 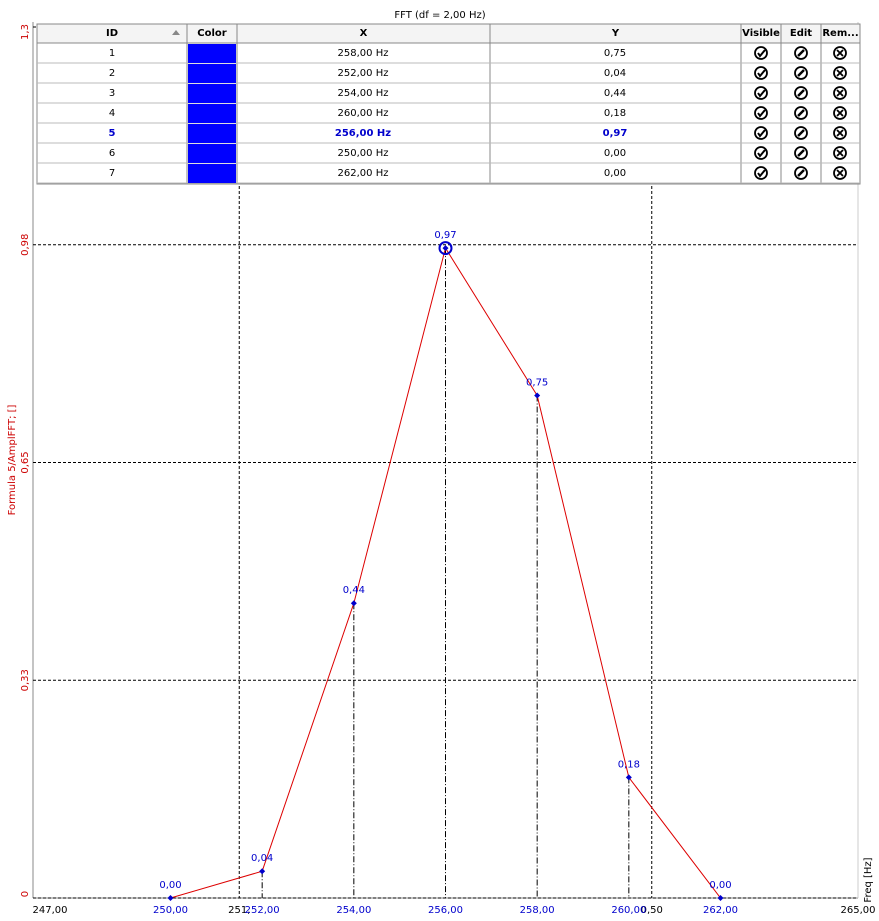 What do you see at coordinates (363, 153) in the screenshot?
I see `cell-x: 250,00 Hz` at bounding box center [363, 153].